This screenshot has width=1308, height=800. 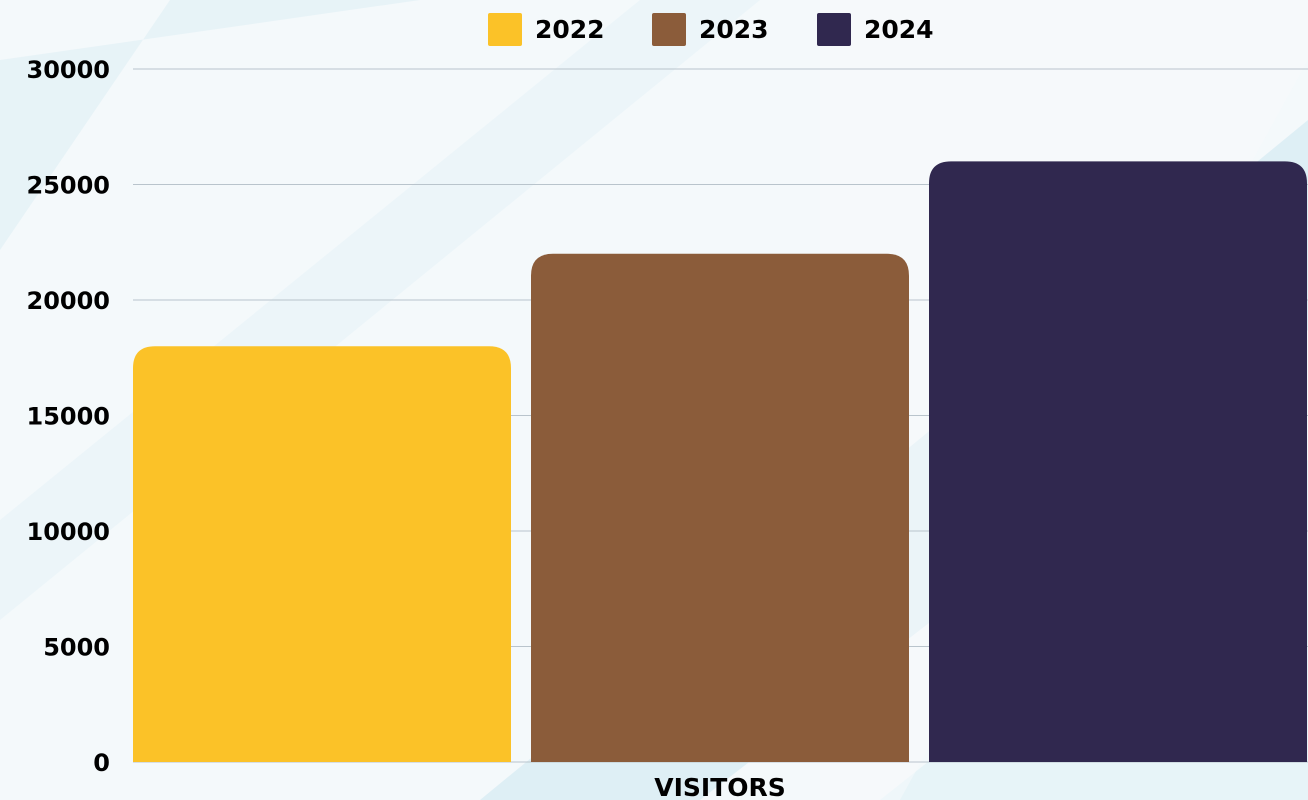 I want to click on y-tick-label: 0, so click(x=101, y=763).